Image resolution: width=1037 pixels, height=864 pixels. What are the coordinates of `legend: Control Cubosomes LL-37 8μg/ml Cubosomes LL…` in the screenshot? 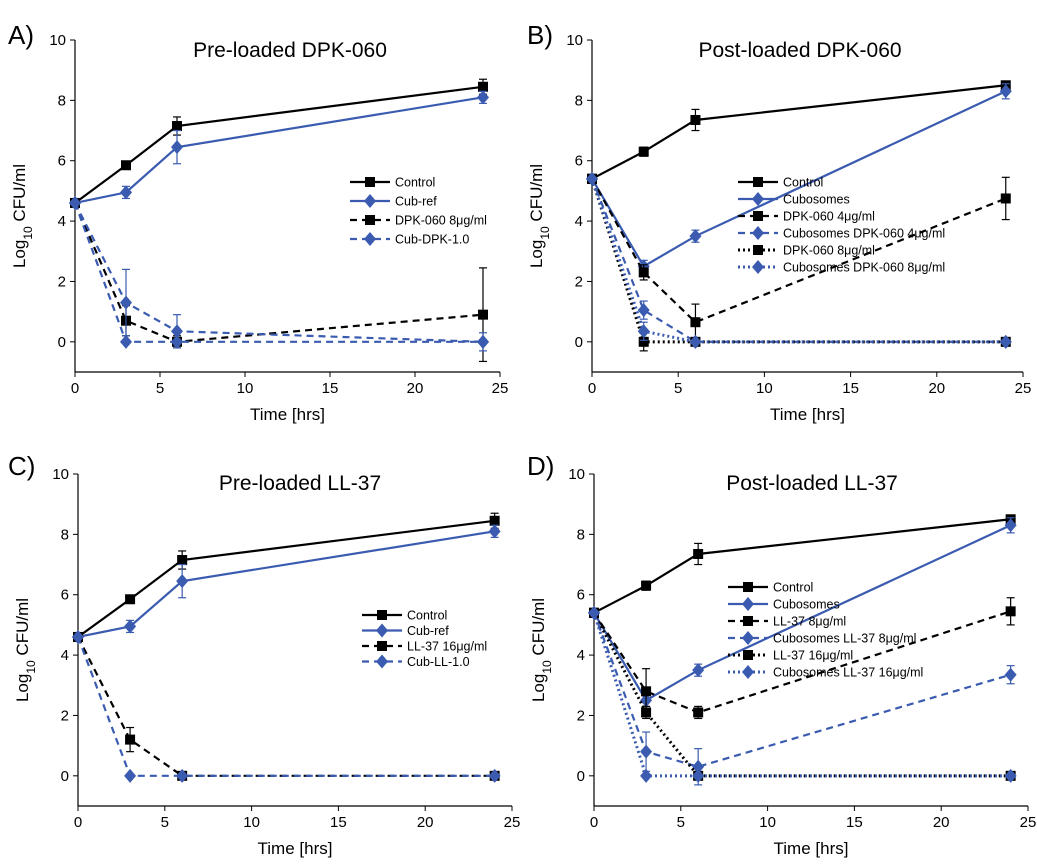 It's located at (825, 630).